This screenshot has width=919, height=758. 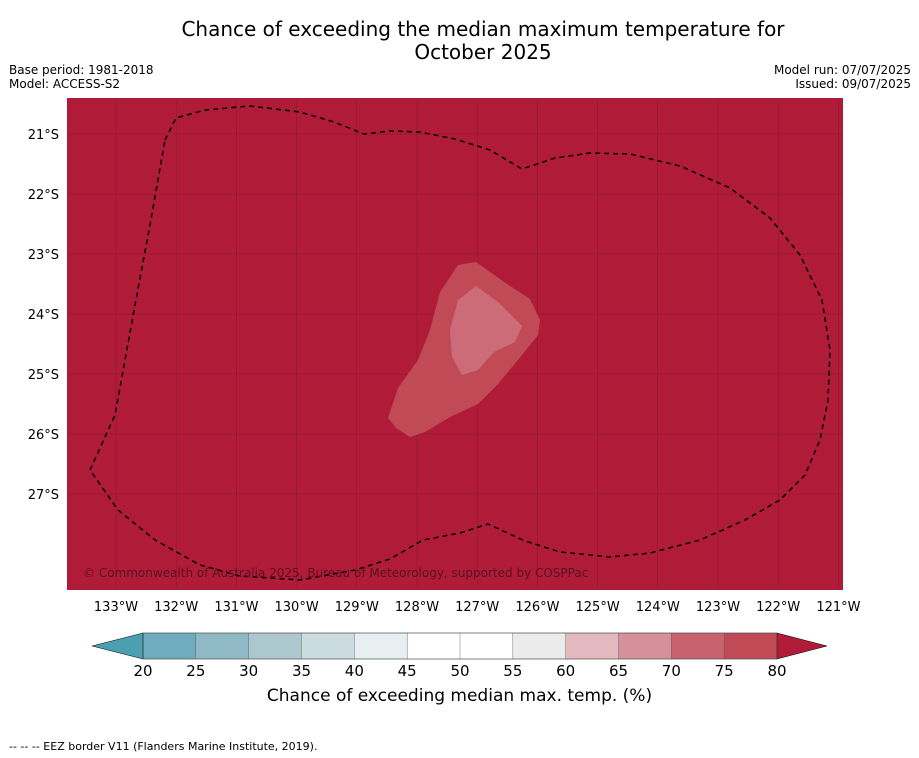 What do you see at coordinates (357, 607) in the screenshot?
I see `longitude-label: 129°W` at bounding box center [357, 607].